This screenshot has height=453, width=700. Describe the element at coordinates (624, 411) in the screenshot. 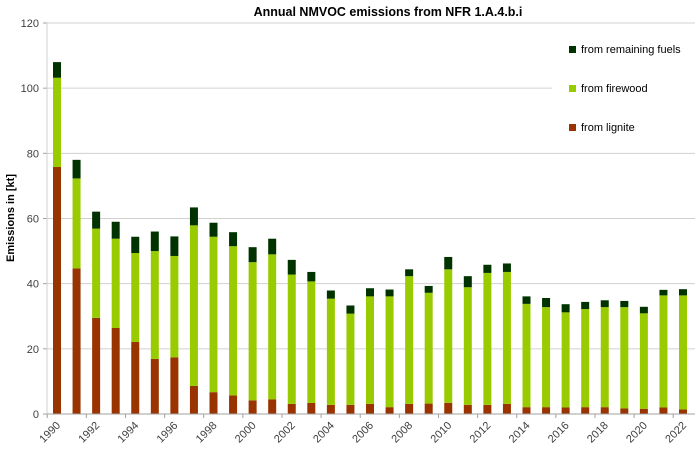

I see `bar-segment-from-lignite-2019` at that location.